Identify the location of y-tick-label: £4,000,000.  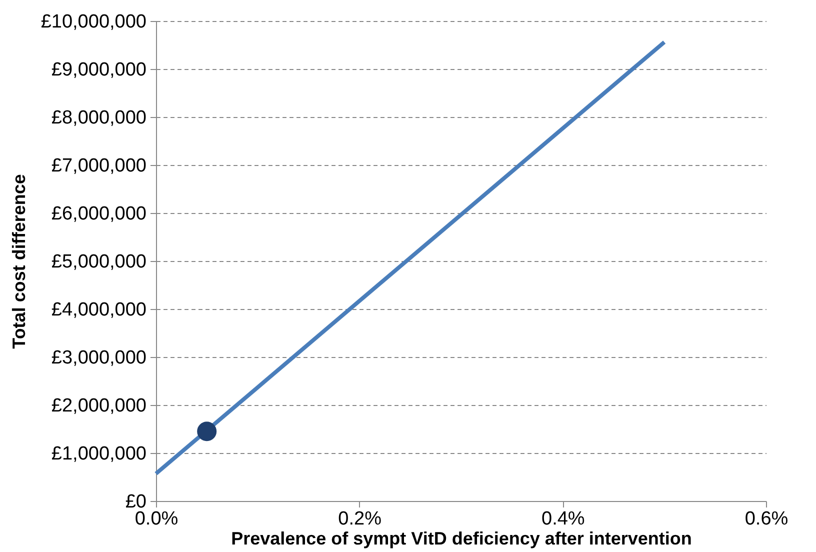
(98, 310).